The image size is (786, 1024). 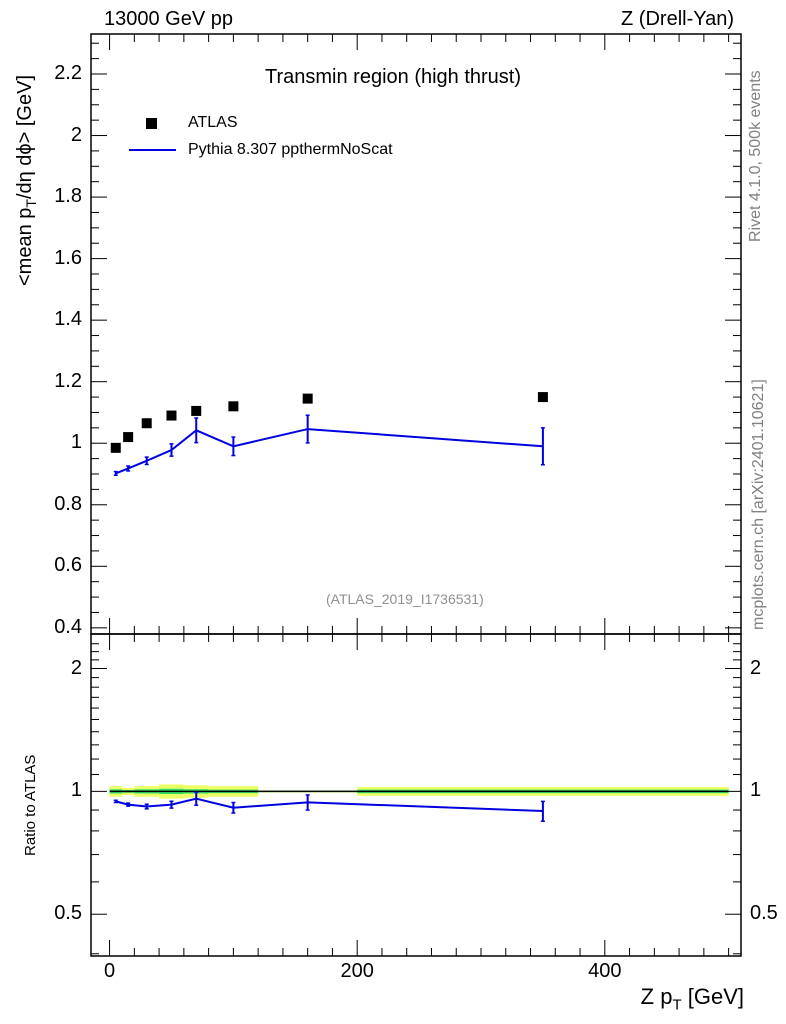 I want to click on x-tick-label: 0, so click(x=110, y=971).